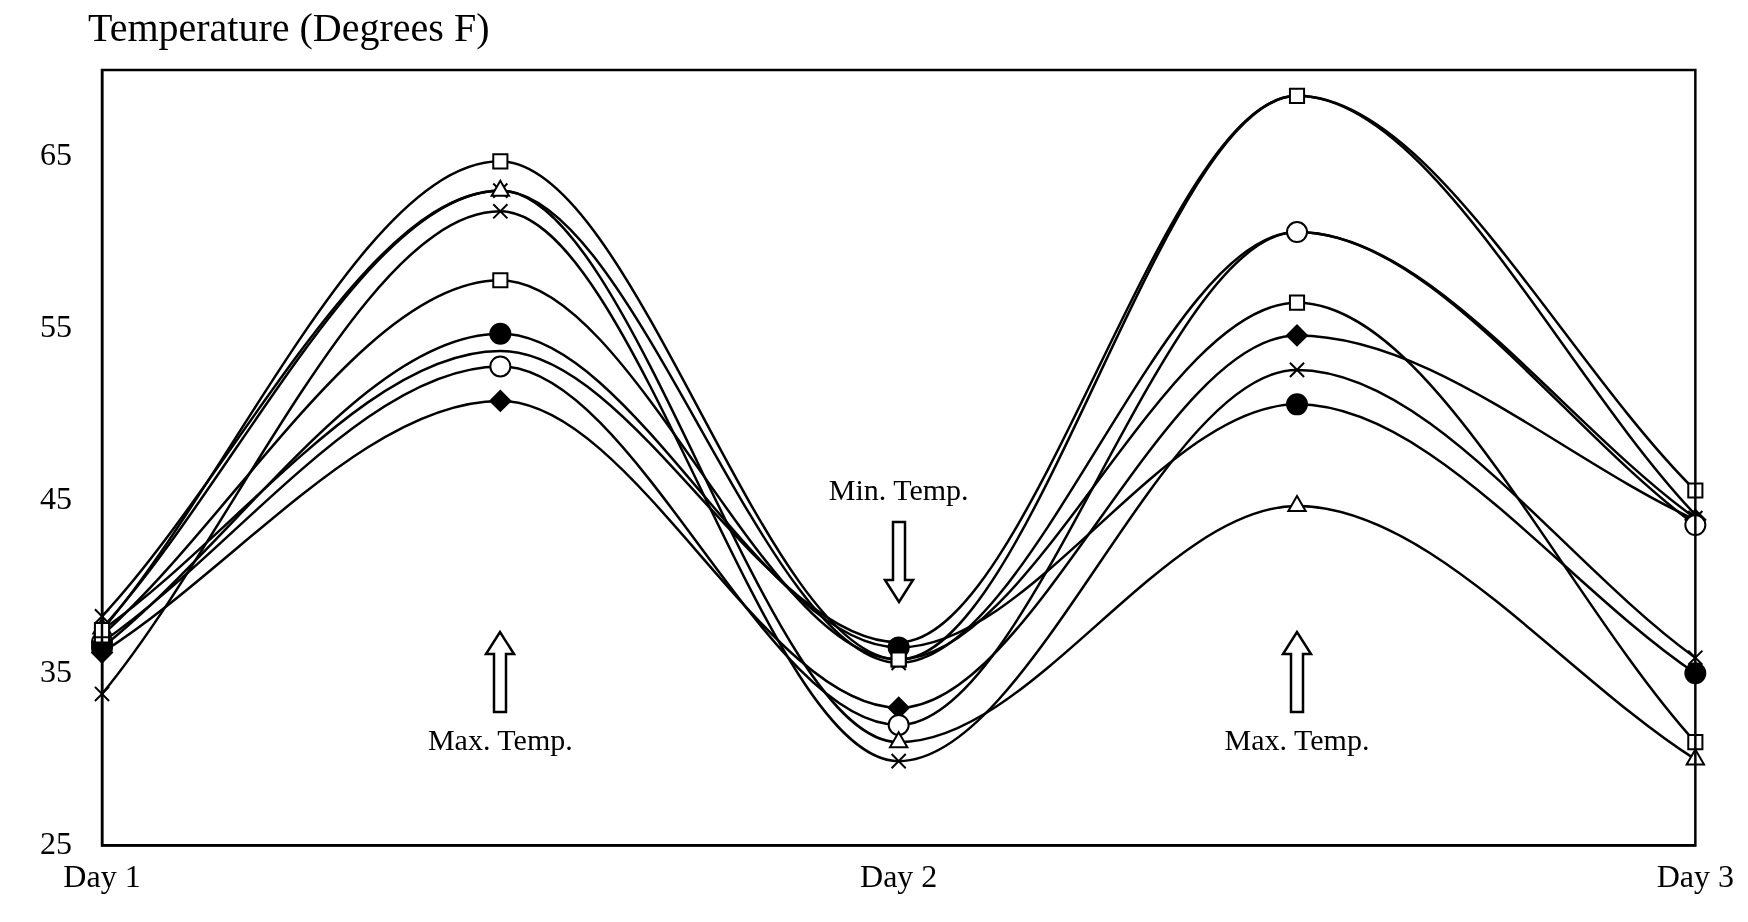  What do you see at coordinates (56, 498) in the screenshot?
I see `y-tick-label: 45` at bounding box center [56, 498].